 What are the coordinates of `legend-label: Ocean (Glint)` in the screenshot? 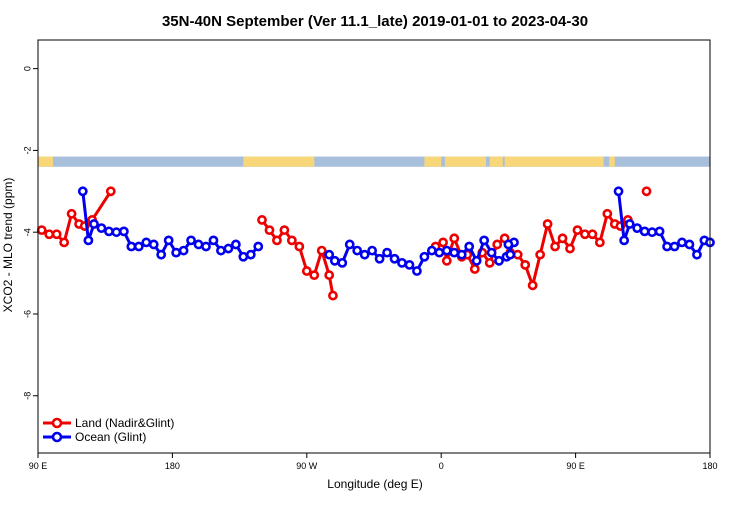 It's located at (110, 437).